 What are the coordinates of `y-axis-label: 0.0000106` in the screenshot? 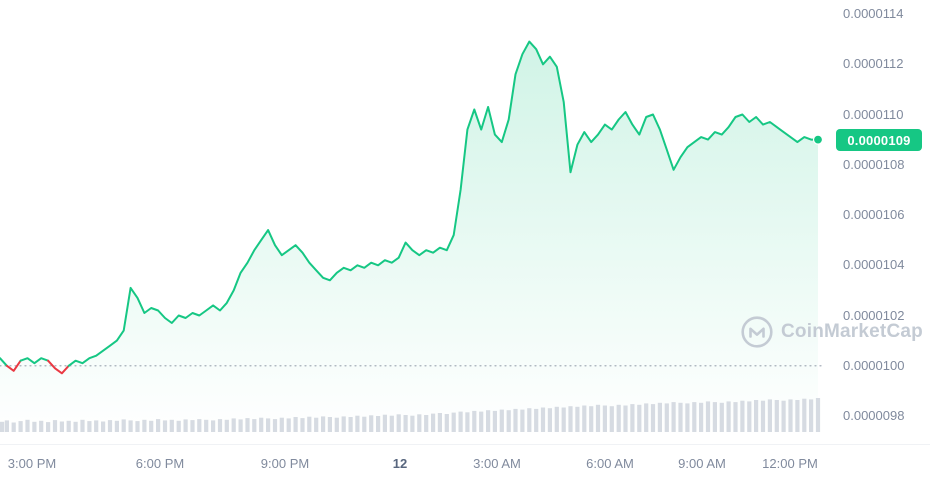 It's located at (874, 214).